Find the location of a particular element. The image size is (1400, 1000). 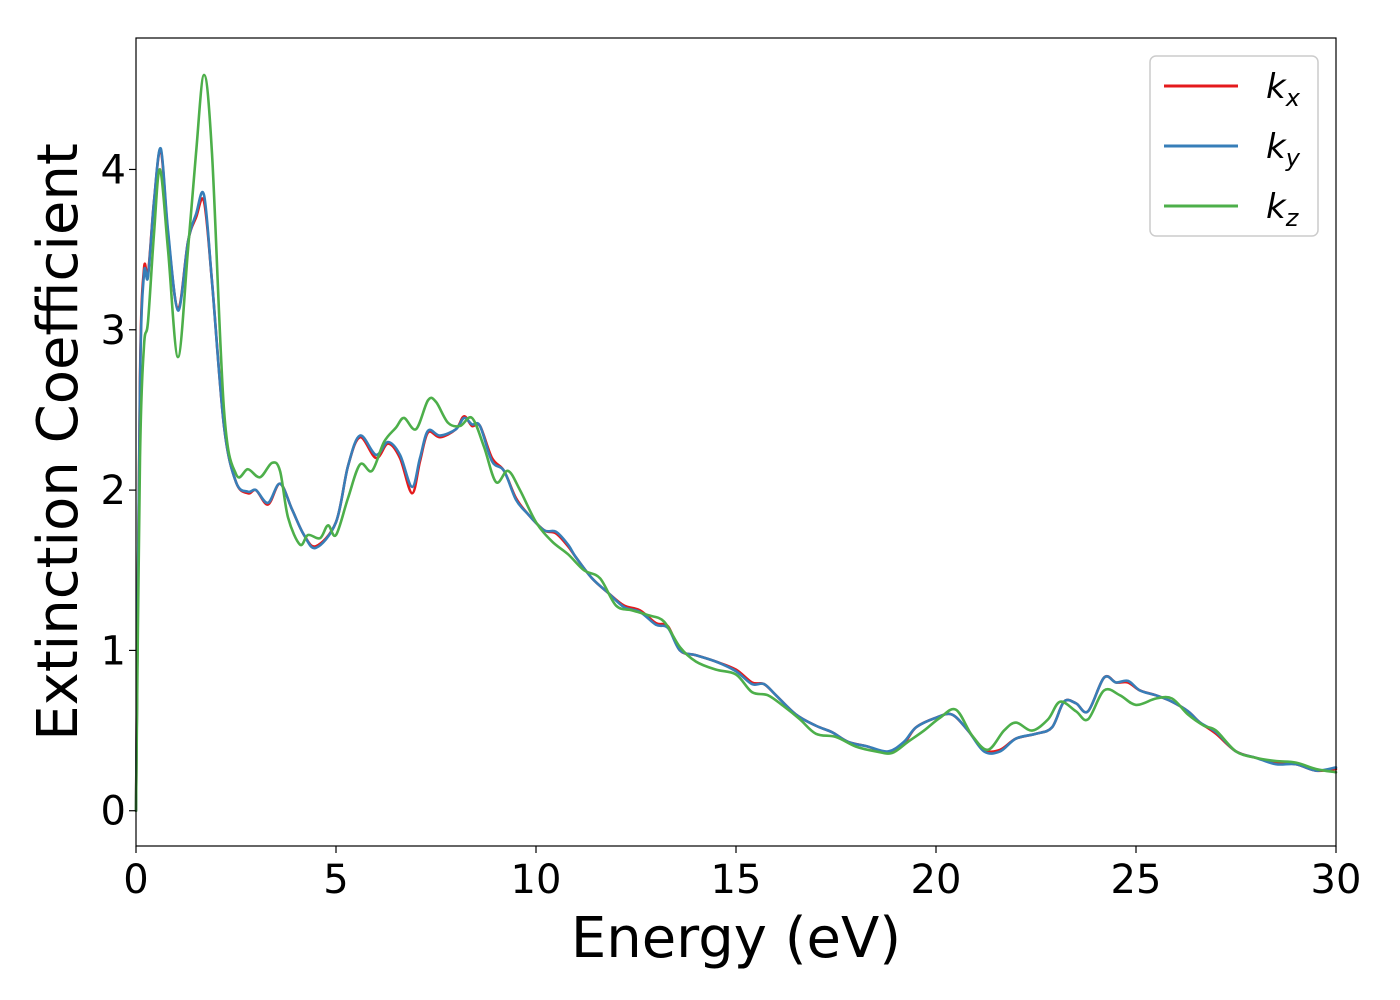

x-tick-label: 25 is located at coordinates (1136, 880).